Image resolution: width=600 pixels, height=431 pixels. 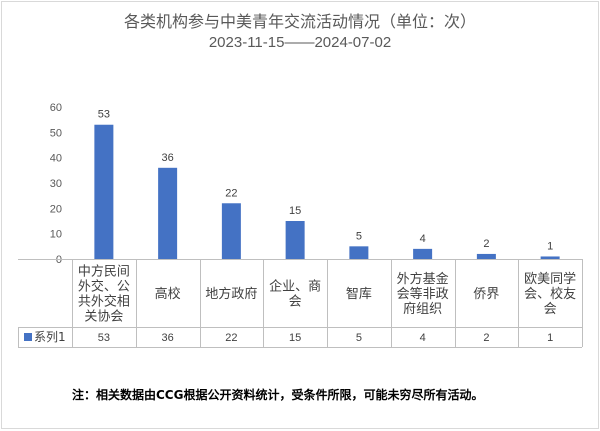 I want to click on data-label: 5, so click(x=359, y=236).